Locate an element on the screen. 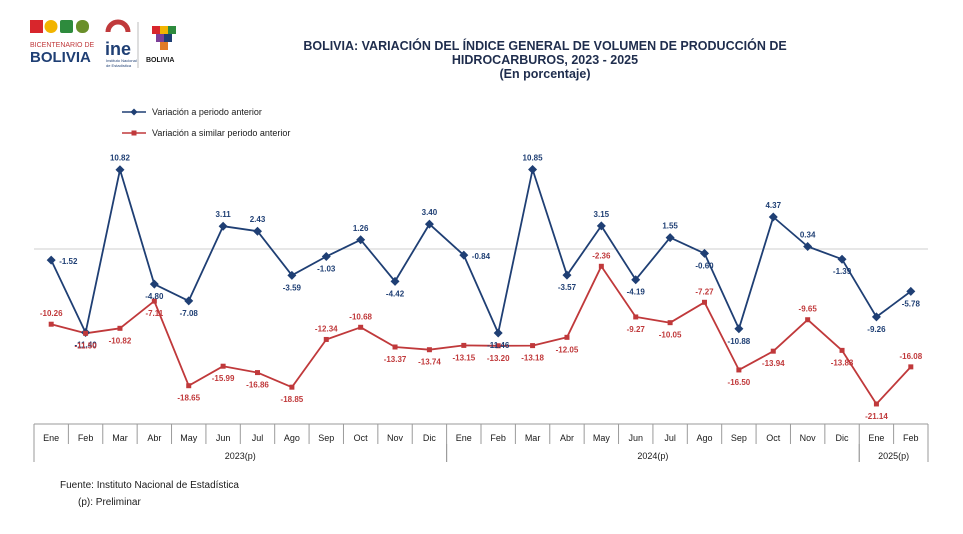  data-label-series-1: -1.03 is located at coordinates (326, 269).